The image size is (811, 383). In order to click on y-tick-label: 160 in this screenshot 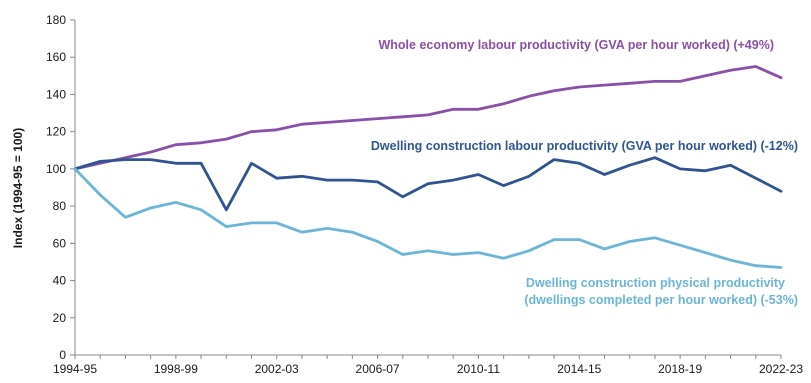, I will do `click(56, 57)`.